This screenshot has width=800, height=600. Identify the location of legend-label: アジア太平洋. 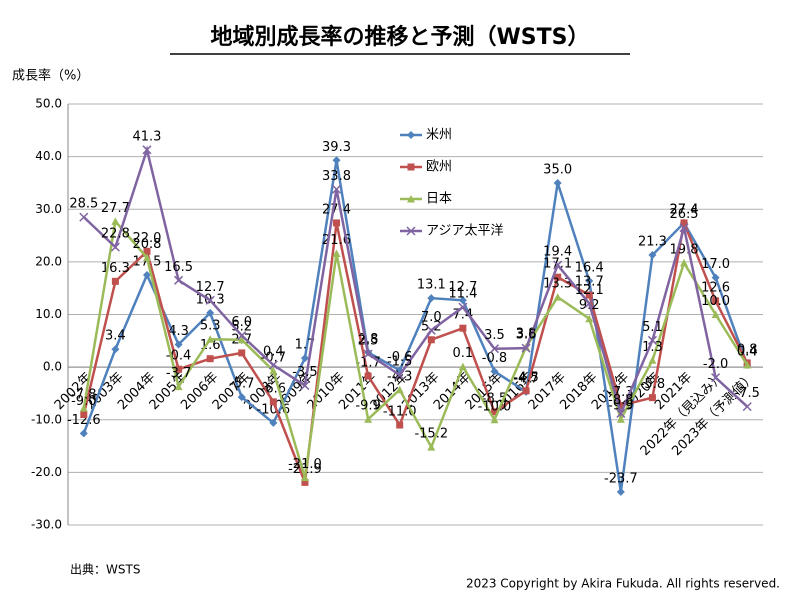
(464, 231).